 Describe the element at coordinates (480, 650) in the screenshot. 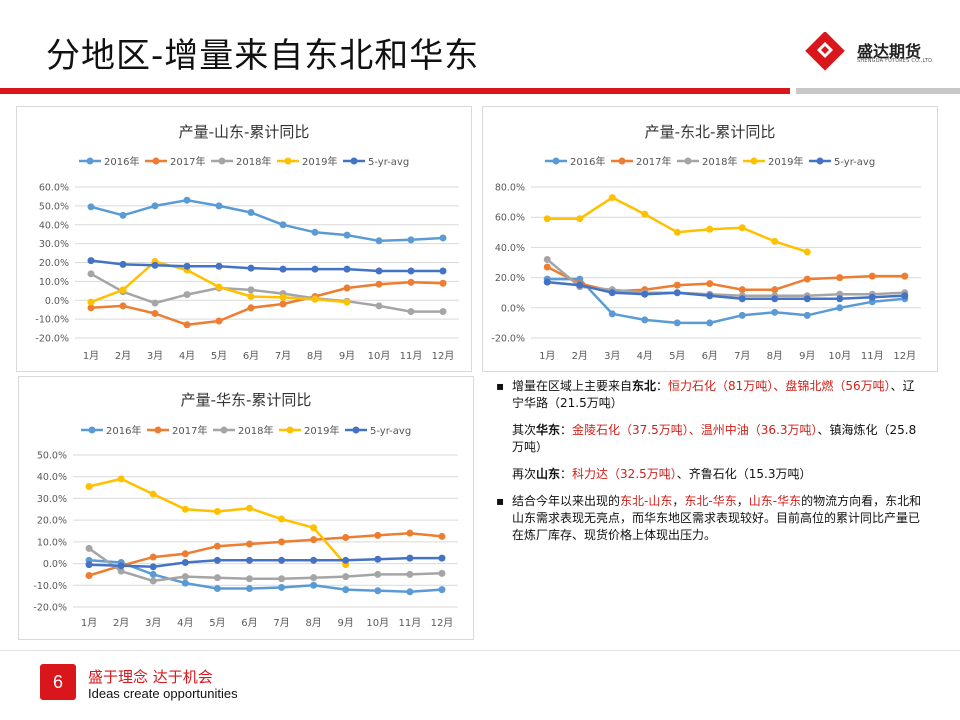

I see `footer-divider` at that location.